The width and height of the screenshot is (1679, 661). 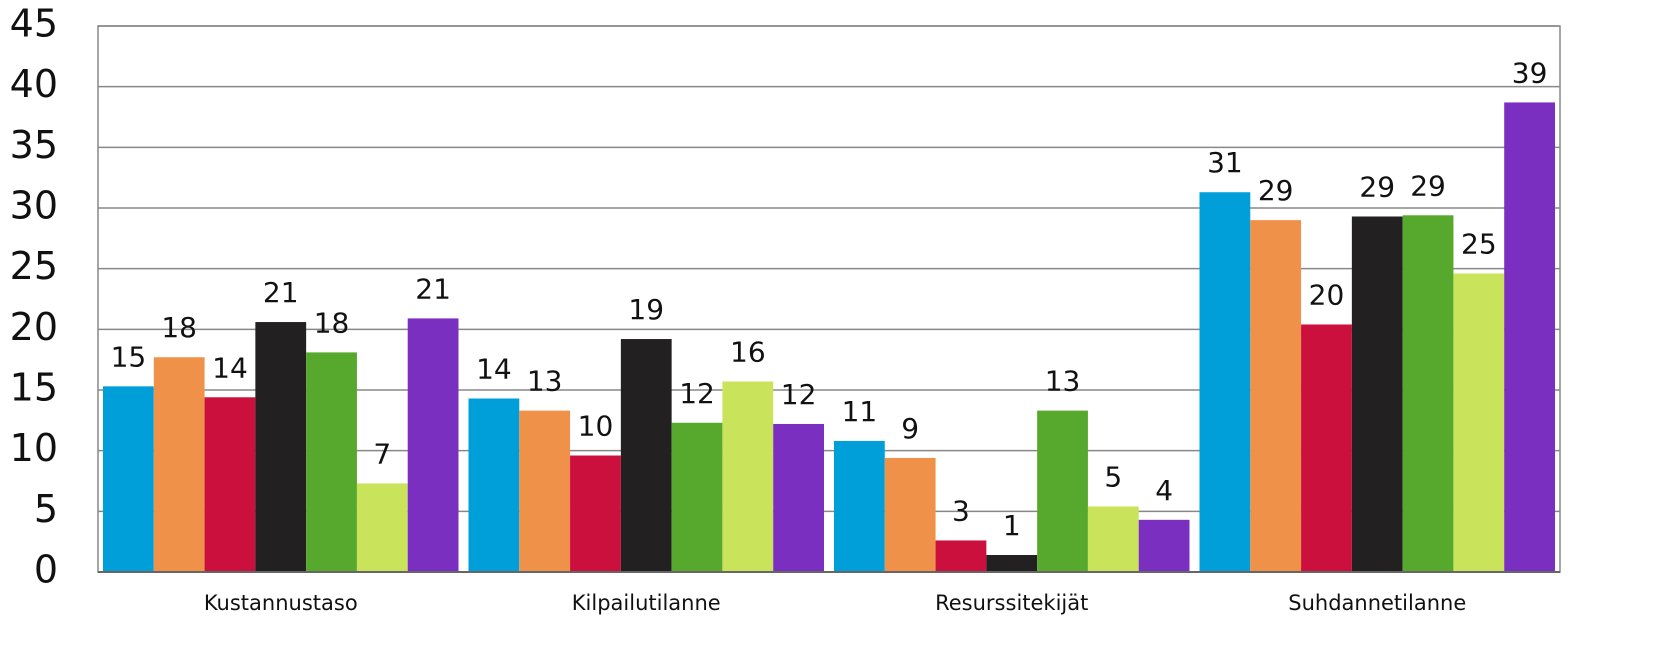 What do you see at coordinates (34, 266) in the screenshot?
I see `y-tick-label: 25` at bounding box center [34, 266].